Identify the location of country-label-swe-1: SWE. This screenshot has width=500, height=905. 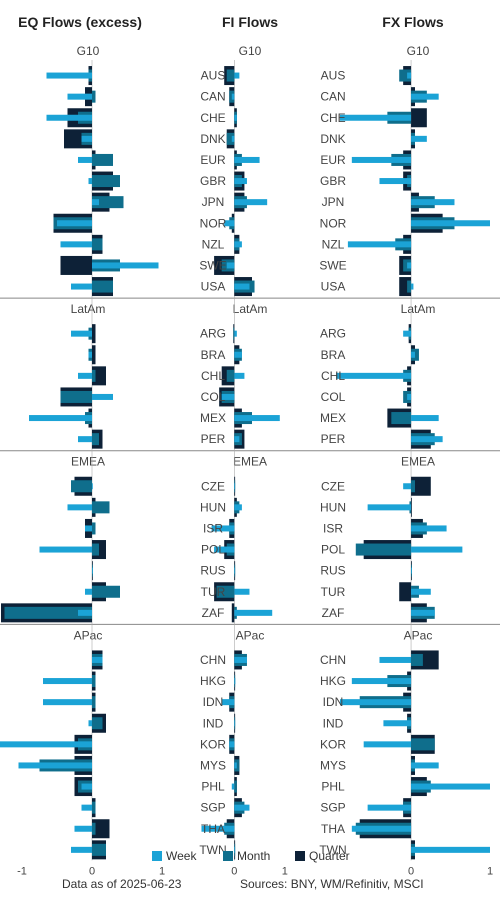
(332, 265).